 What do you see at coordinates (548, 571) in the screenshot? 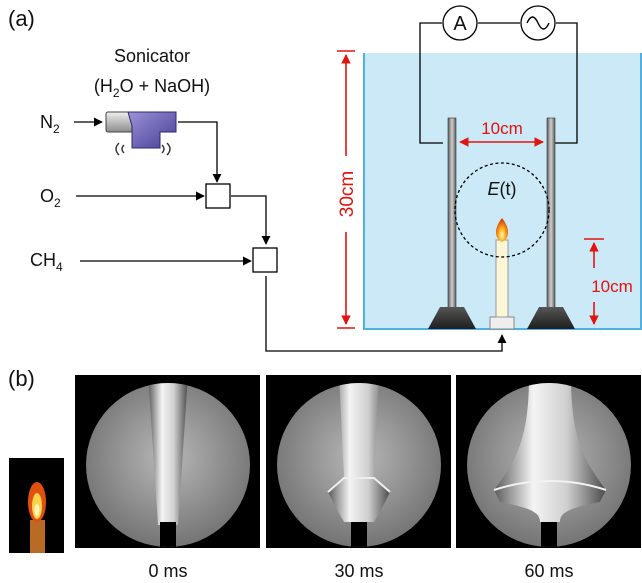
I see `frame-60ms-time: 60 ms` at bounding box center [548, 571].